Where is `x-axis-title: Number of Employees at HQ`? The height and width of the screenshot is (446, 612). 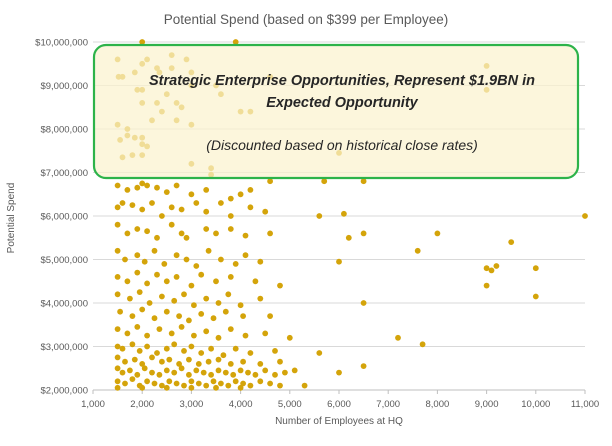 x-axis-title: Number of Employees at HQ is located at coordinates (339, 421).